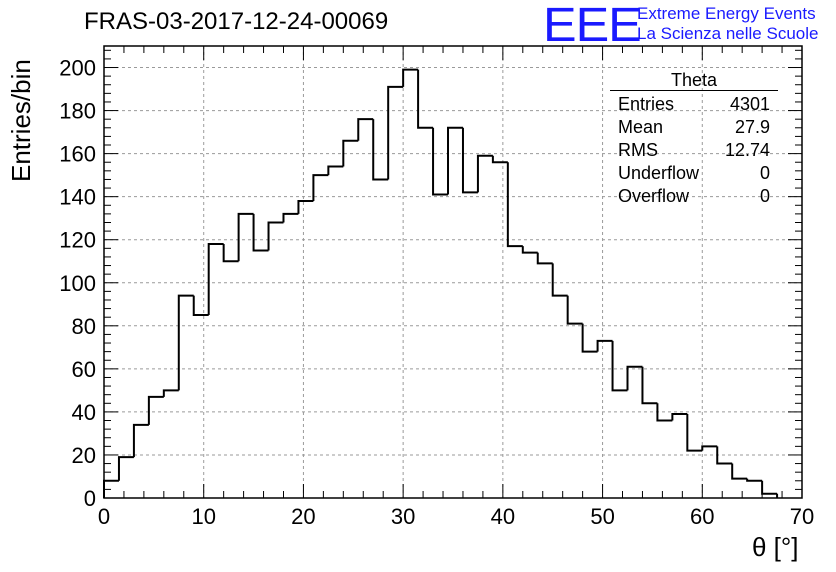 This screenshot has width=836, height=572. What do you see at coordinates (694, 150) in the screenshot?
I see `stats-row-rms: RMS 12.74` at bounding box center [694, 150].